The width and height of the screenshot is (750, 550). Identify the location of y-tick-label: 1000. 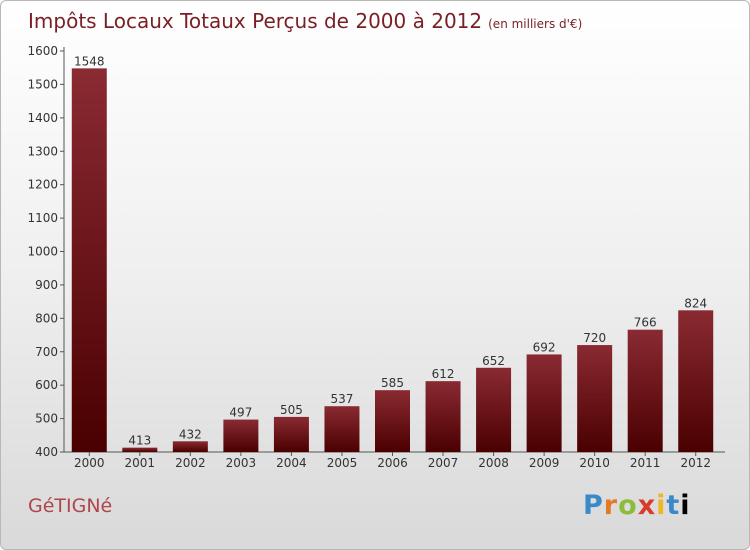
(42, 252).